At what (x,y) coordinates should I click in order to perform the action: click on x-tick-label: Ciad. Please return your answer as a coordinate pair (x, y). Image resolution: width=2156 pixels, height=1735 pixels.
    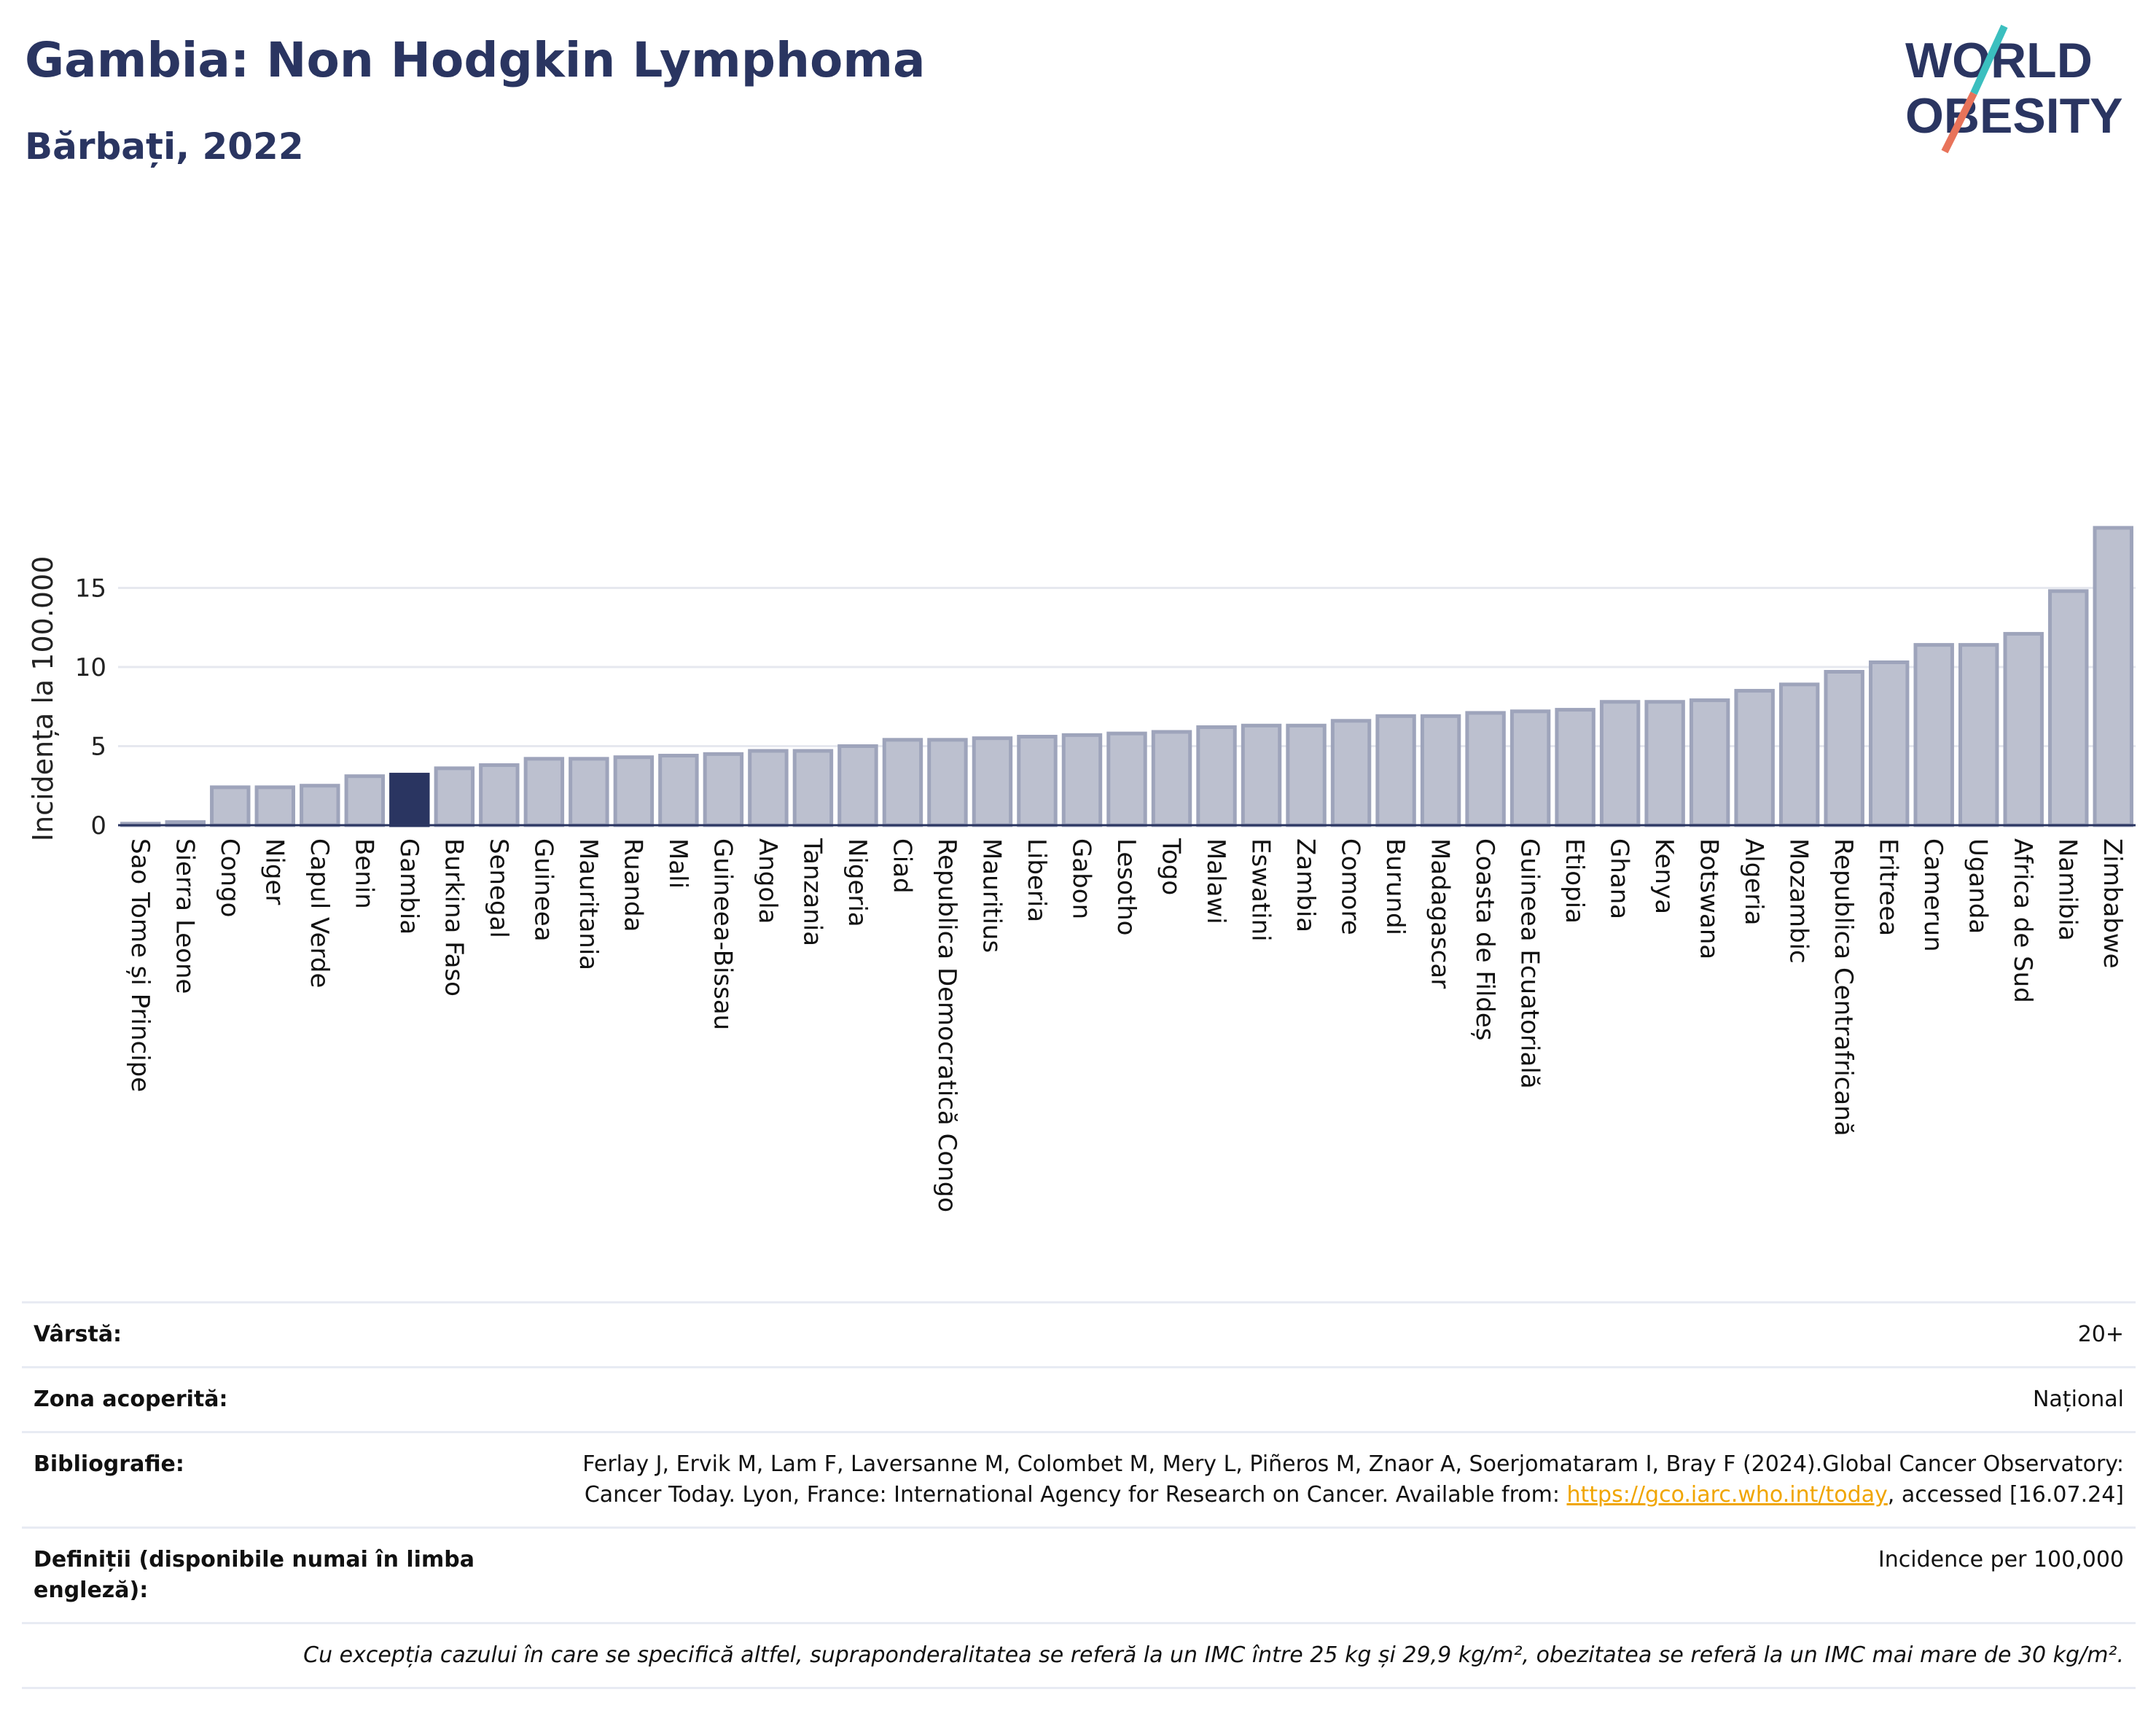
    Looking at the image, I should click on (902, 866).